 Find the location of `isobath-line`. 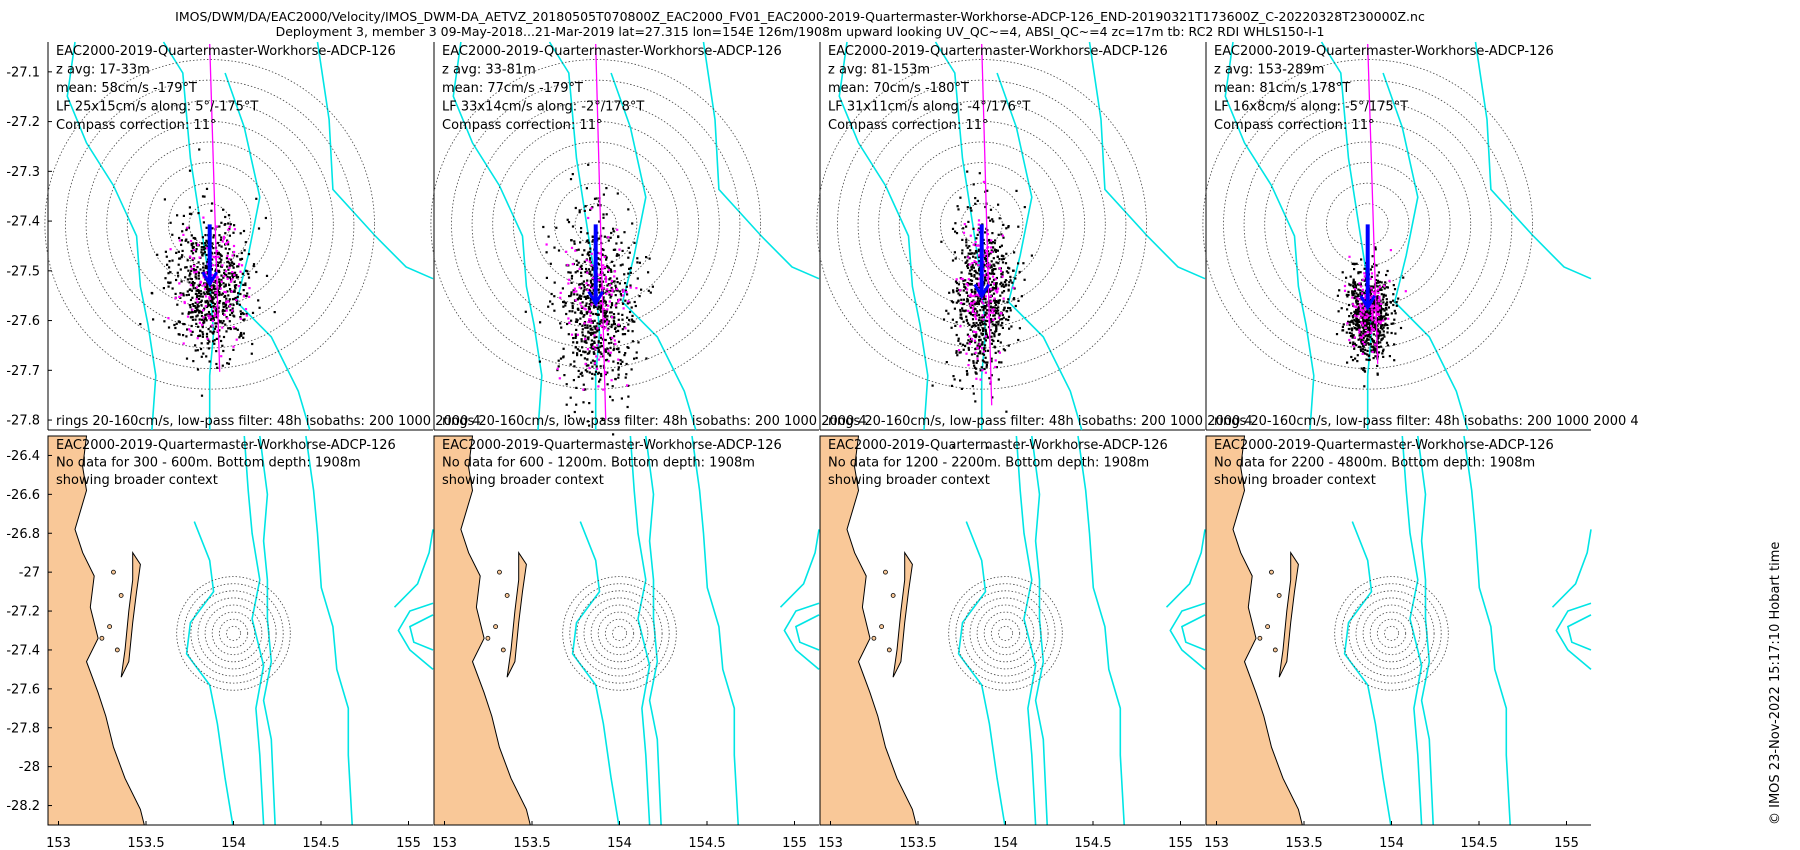

isobath-line is located at coordinates (799, 568).